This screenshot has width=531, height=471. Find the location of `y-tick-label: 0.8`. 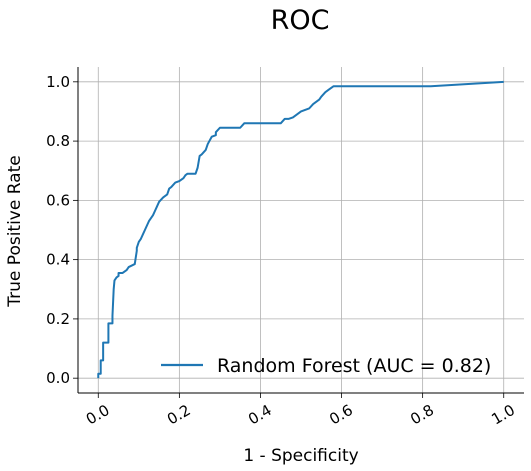

y-tick-label: 0.8 is located at coordinates (58, 141).